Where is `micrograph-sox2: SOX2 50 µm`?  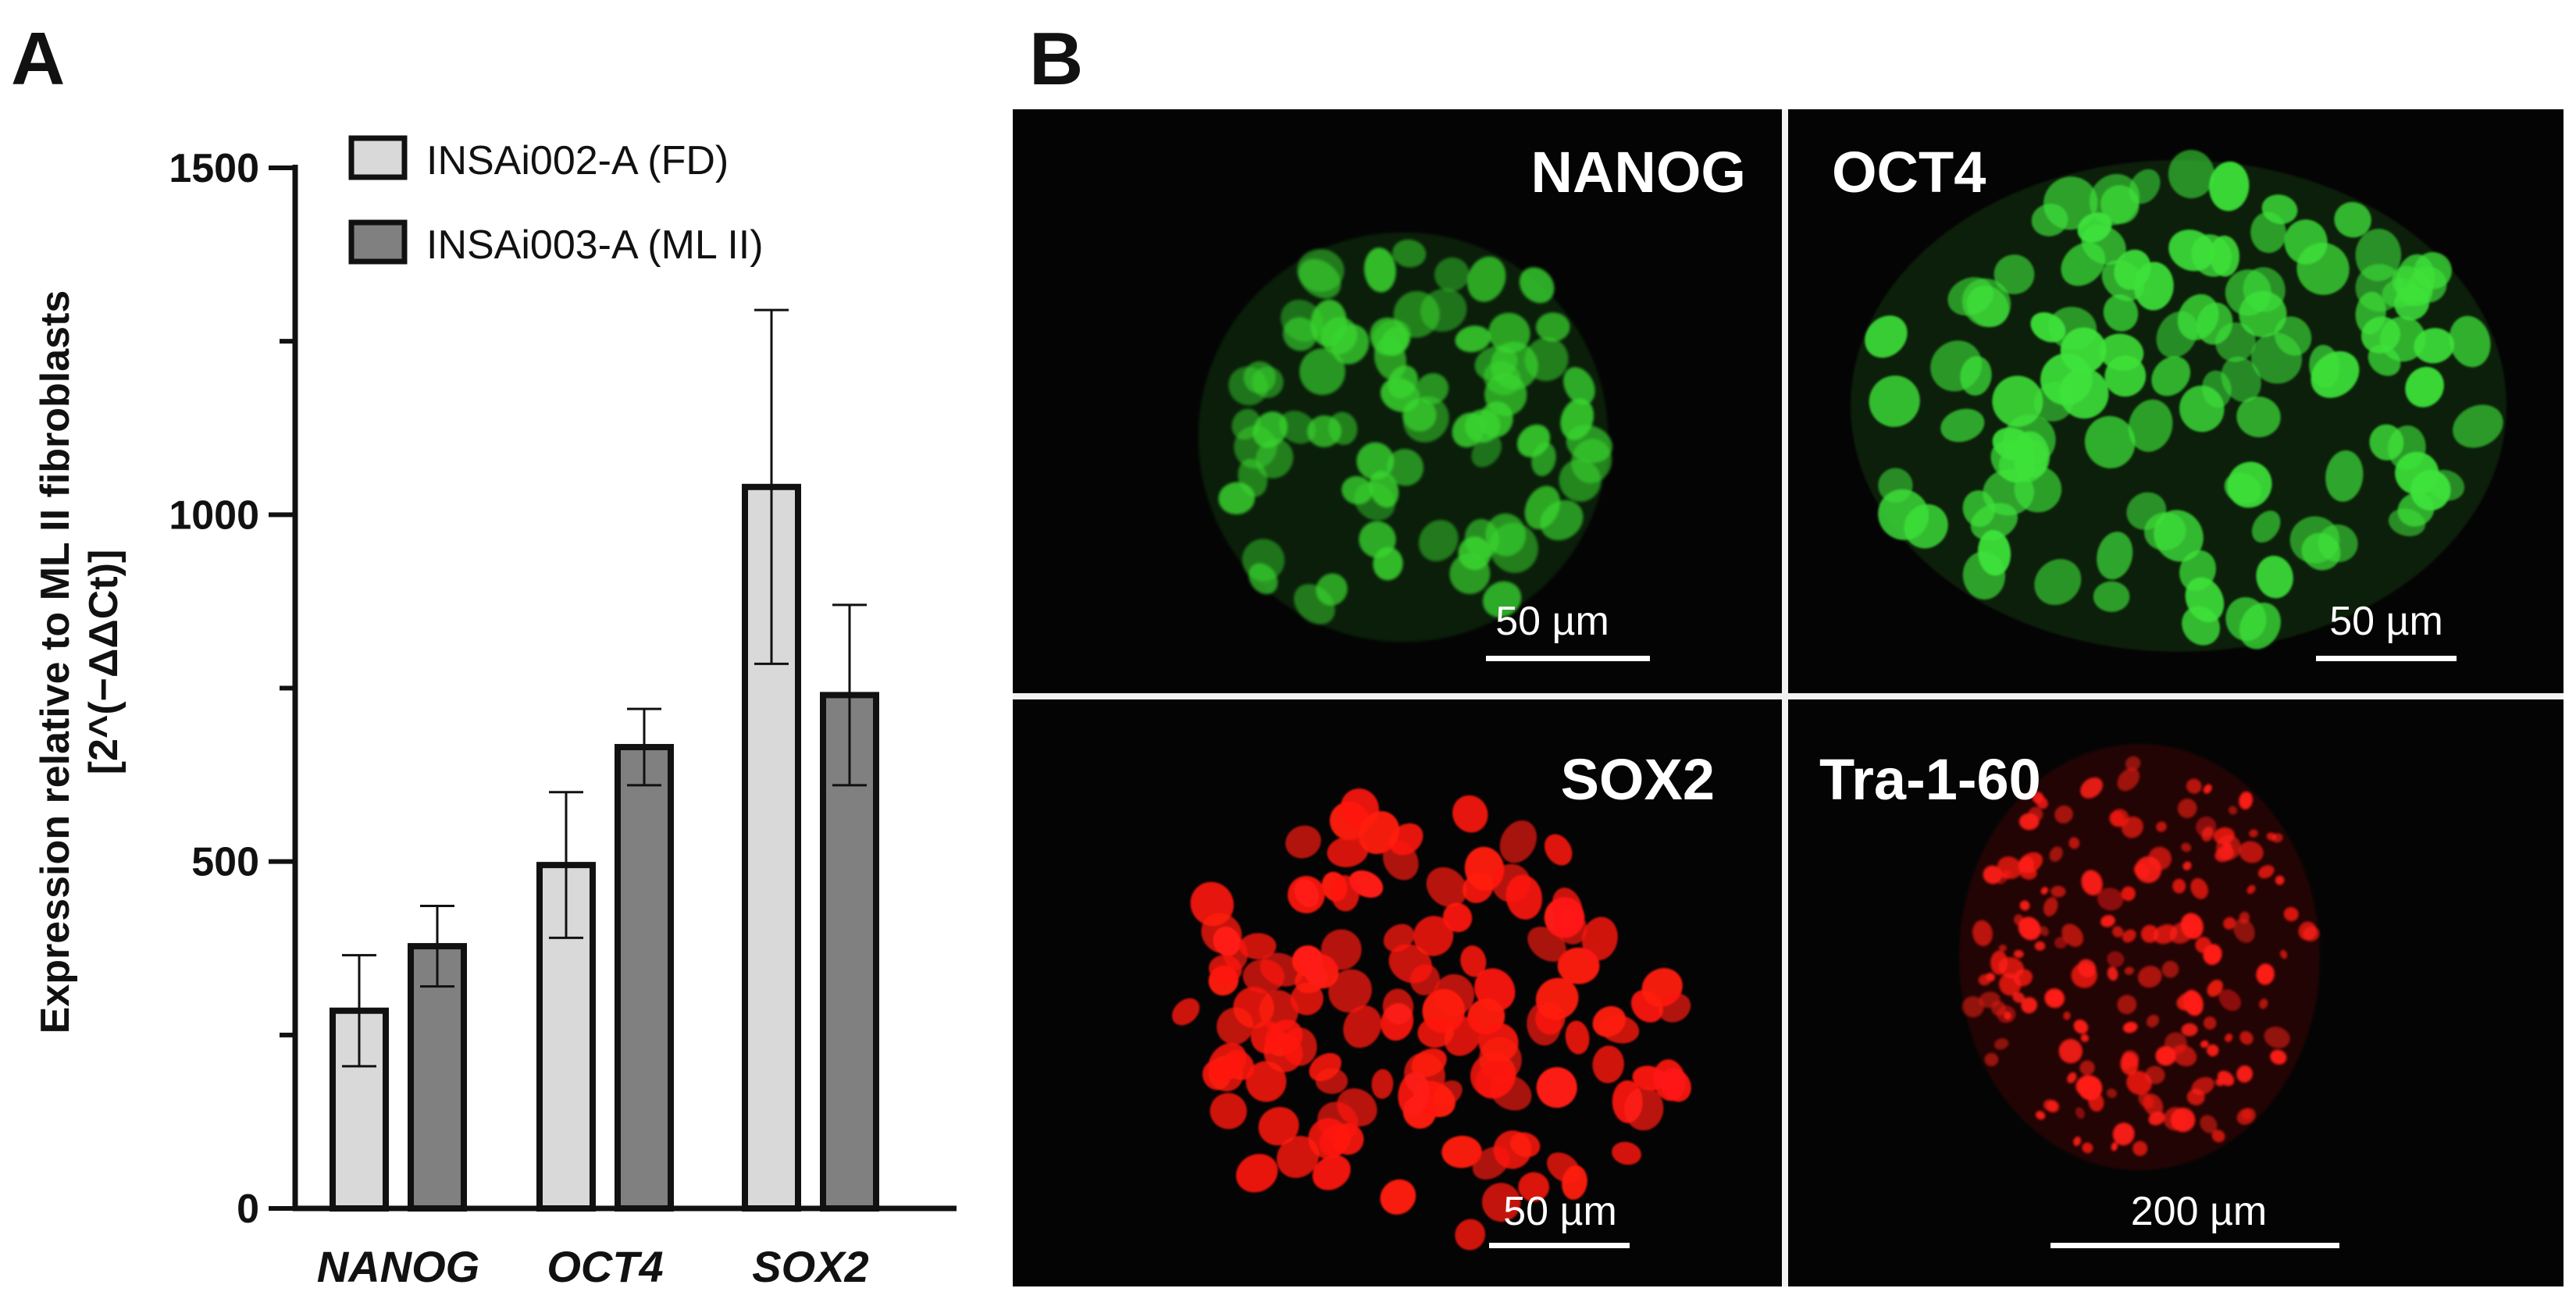 micrograph-sox2: SOX2 50 µm is located at coordinates (1397, 992).